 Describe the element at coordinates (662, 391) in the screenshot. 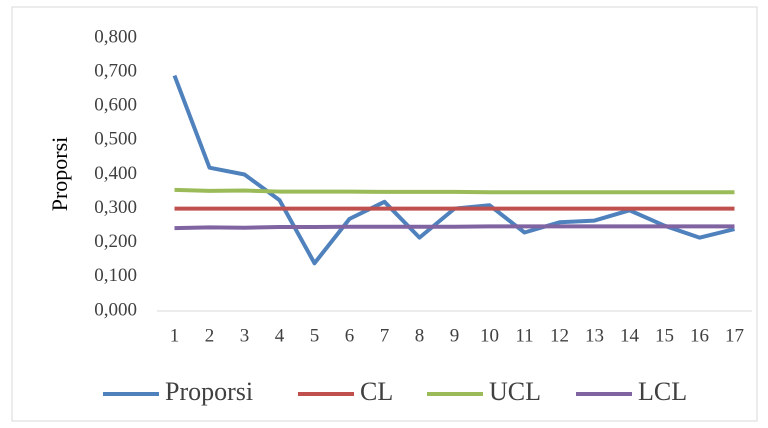

I see `legend-label: LCL` at that location.